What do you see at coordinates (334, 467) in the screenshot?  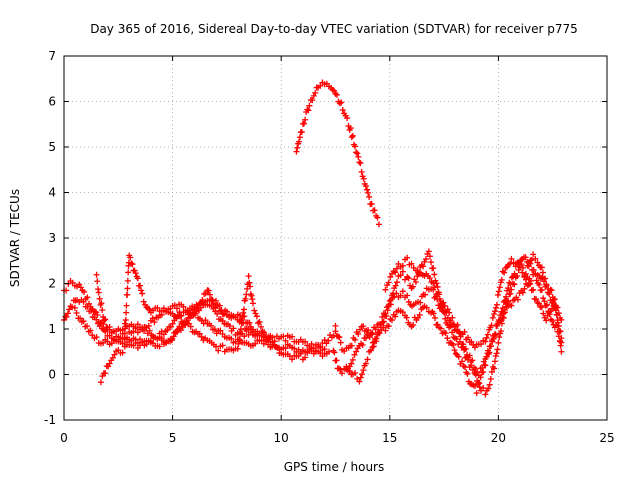 I see `x-axis-label: GPS time / hours` at bounding box center [334, 467].